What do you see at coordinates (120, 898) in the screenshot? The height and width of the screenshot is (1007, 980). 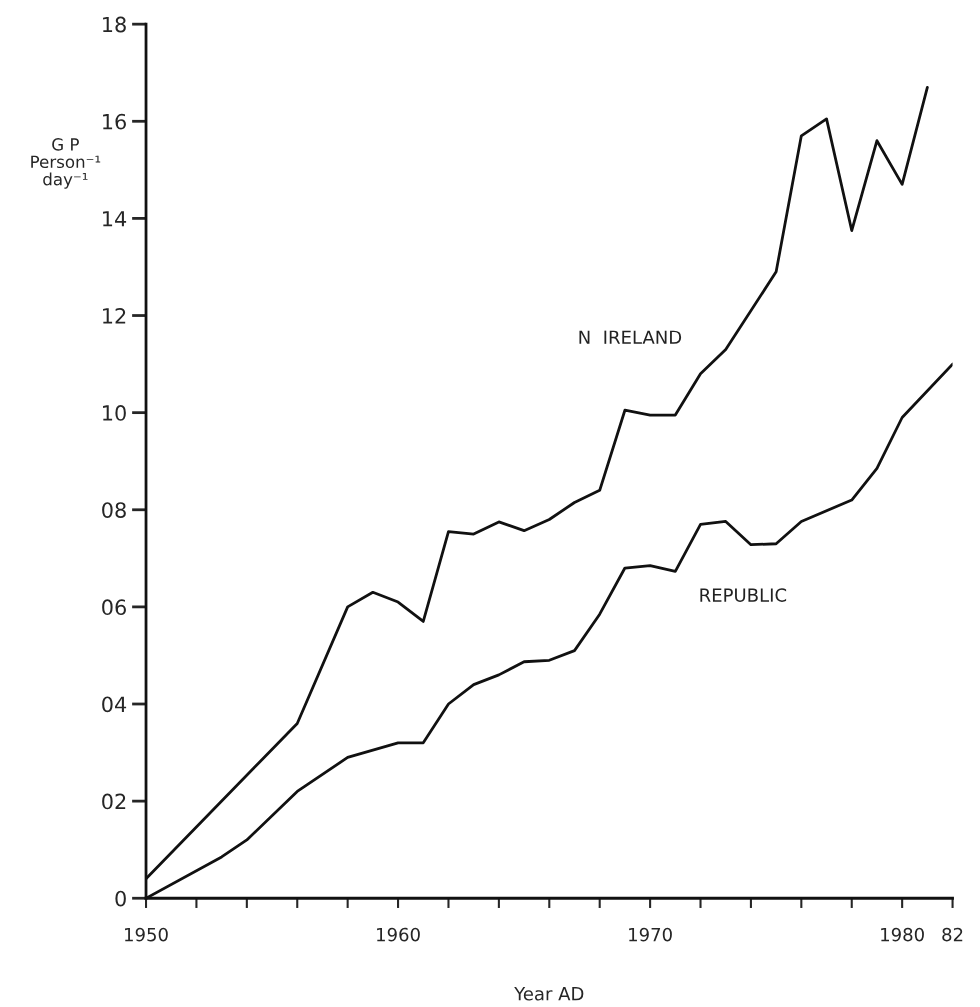 I see `y-tick-label: 0` at bounding box center [120, 898].